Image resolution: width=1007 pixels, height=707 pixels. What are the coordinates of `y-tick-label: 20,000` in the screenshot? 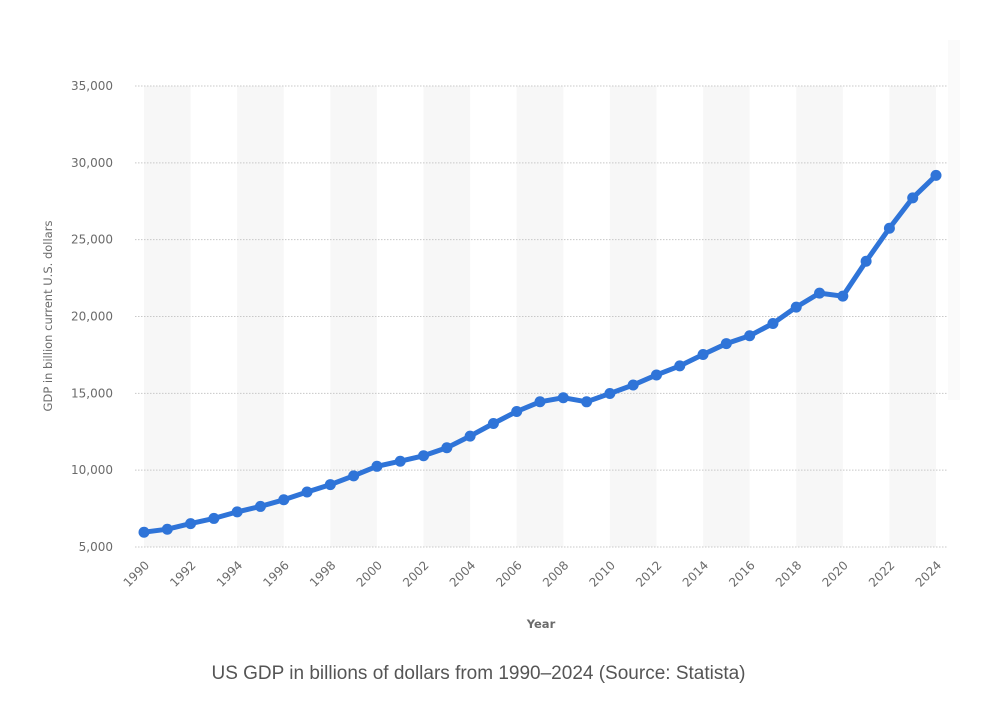 It's located at (92, 317).